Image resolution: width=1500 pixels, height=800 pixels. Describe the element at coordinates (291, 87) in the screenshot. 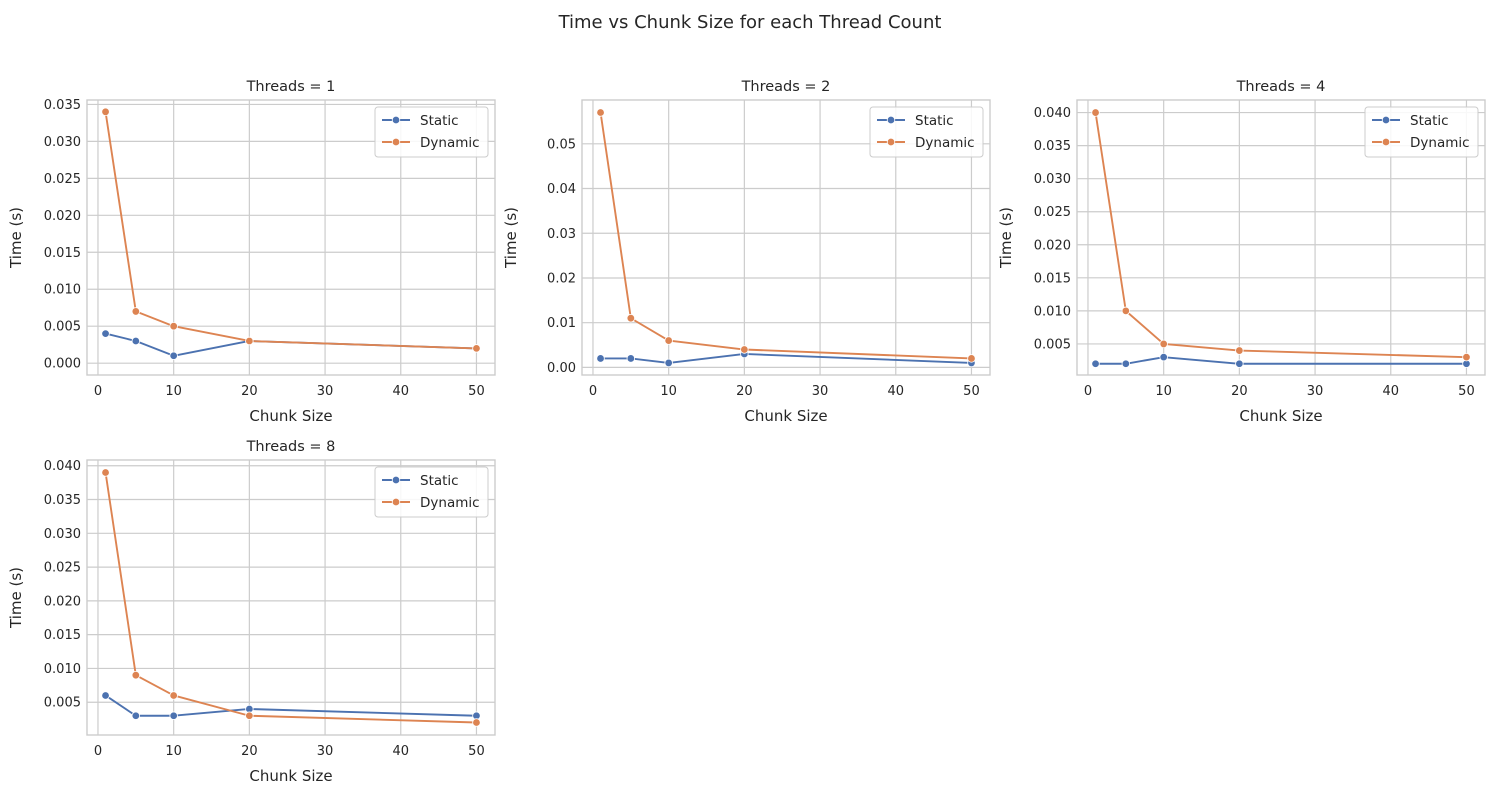

I see `subplot-title: Threads = 1` at that location.